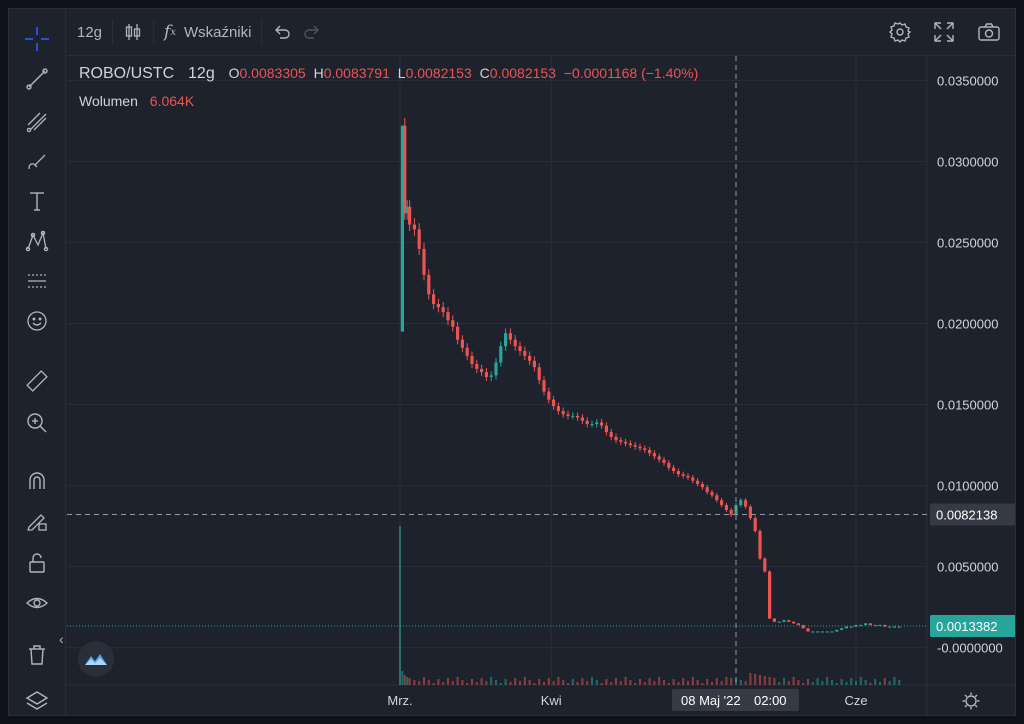  I want to click on emoji-icon, so click(37, 321).